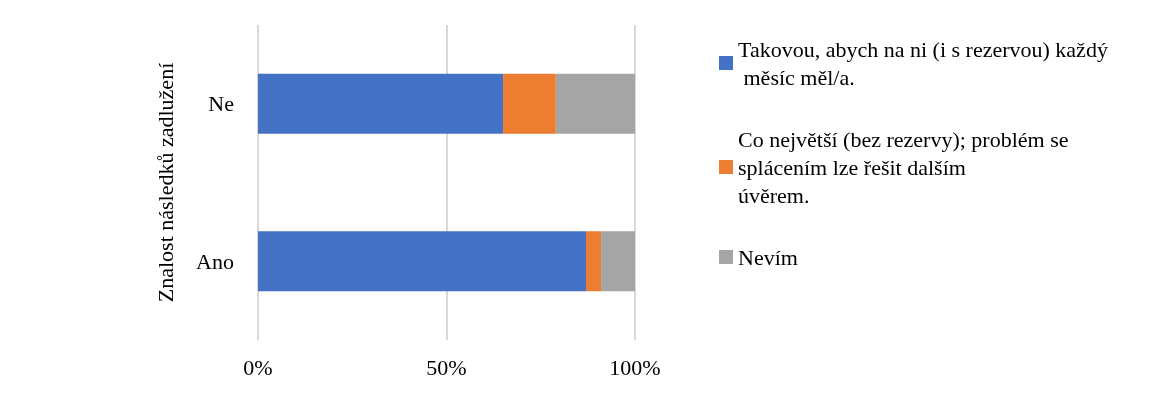 The image size is (1153, 400). What do you see at coordinates (258, 367) in the screenshot?
I see `x-tick-label: 0%` at bounding box center [258, 367].